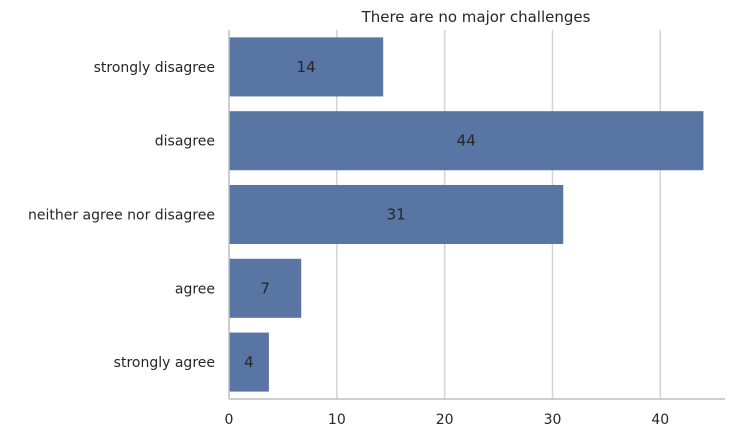  I want to click on chart-title: There are no major challenges, so click(476, 17).